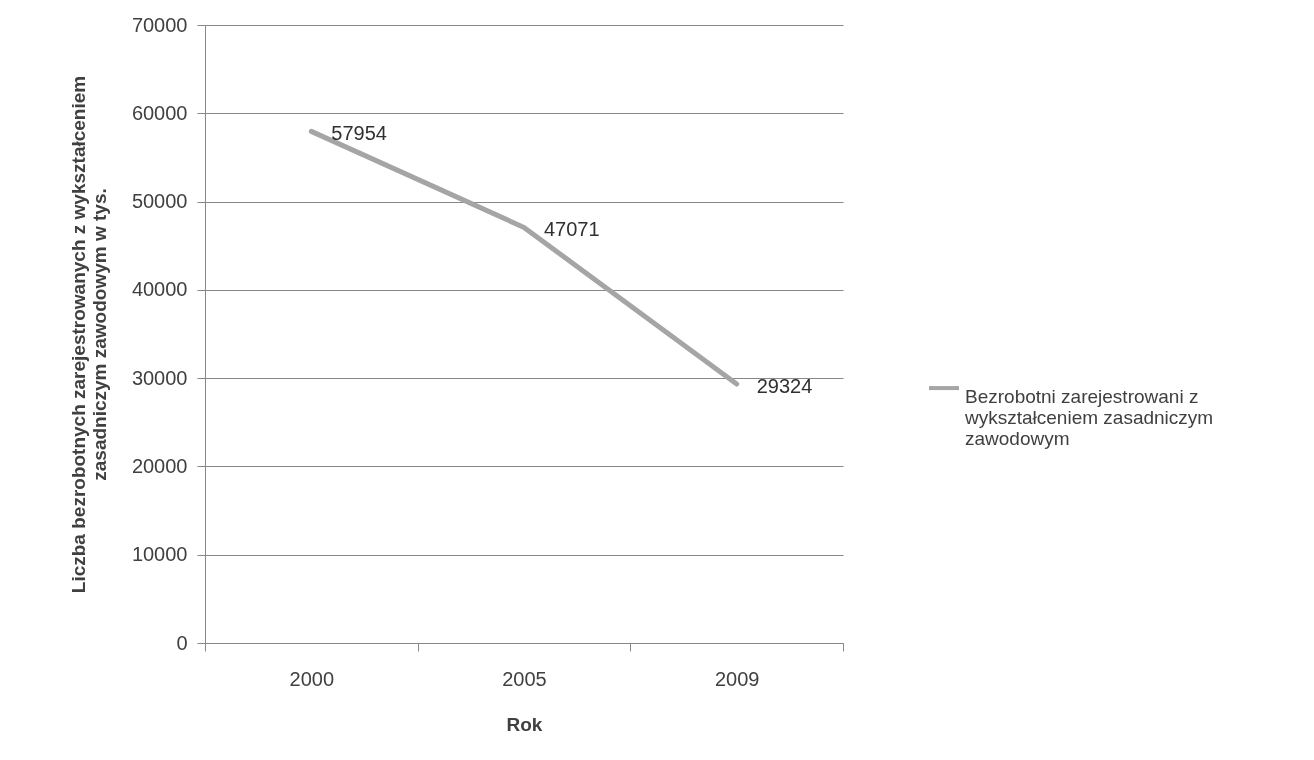  Describe the element at coordinates (1089, 418) in the screenshot. I see `legend-label: Bezrobotni zarejestrowani z wykształceniem zasadniczym zawodowym` at that location.